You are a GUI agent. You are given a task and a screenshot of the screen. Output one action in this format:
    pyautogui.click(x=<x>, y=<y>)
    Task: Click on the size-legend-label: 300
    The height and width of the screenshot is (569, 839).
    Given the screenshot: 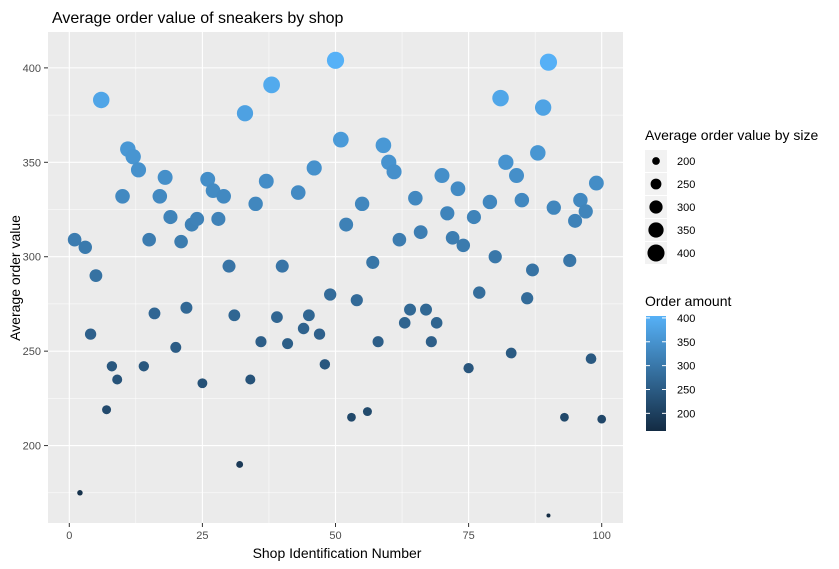 What is the action you would take?
    pyautogui.click(x=686, y=208)
    